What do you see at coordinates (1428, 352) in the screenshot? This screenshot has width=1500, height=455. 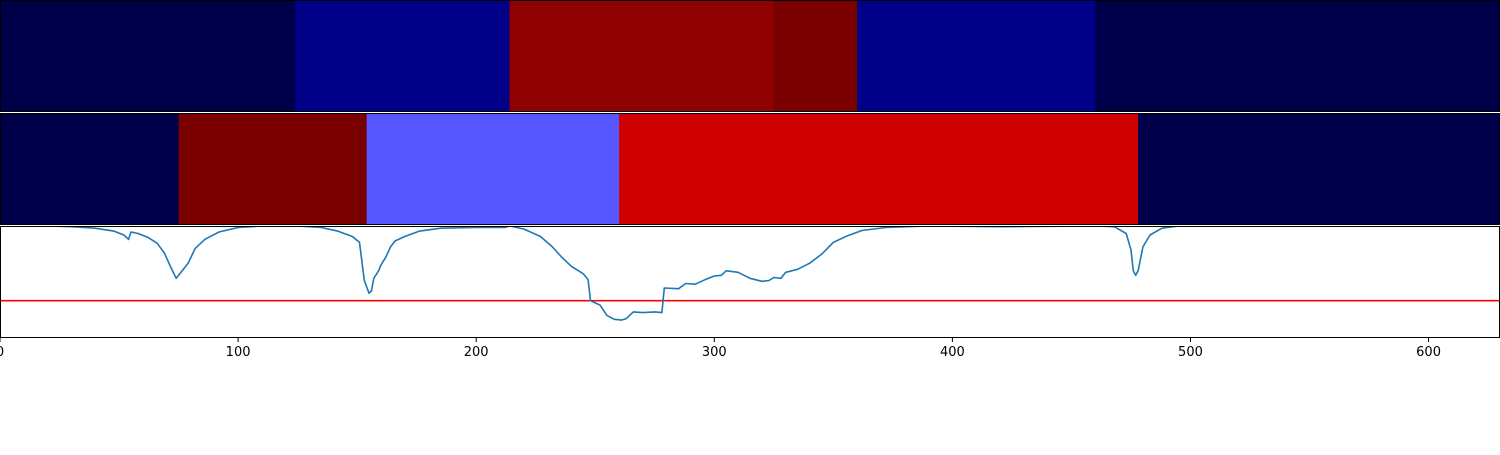 I see `x-tick-label: 600` at bounding box center [1428, 352].